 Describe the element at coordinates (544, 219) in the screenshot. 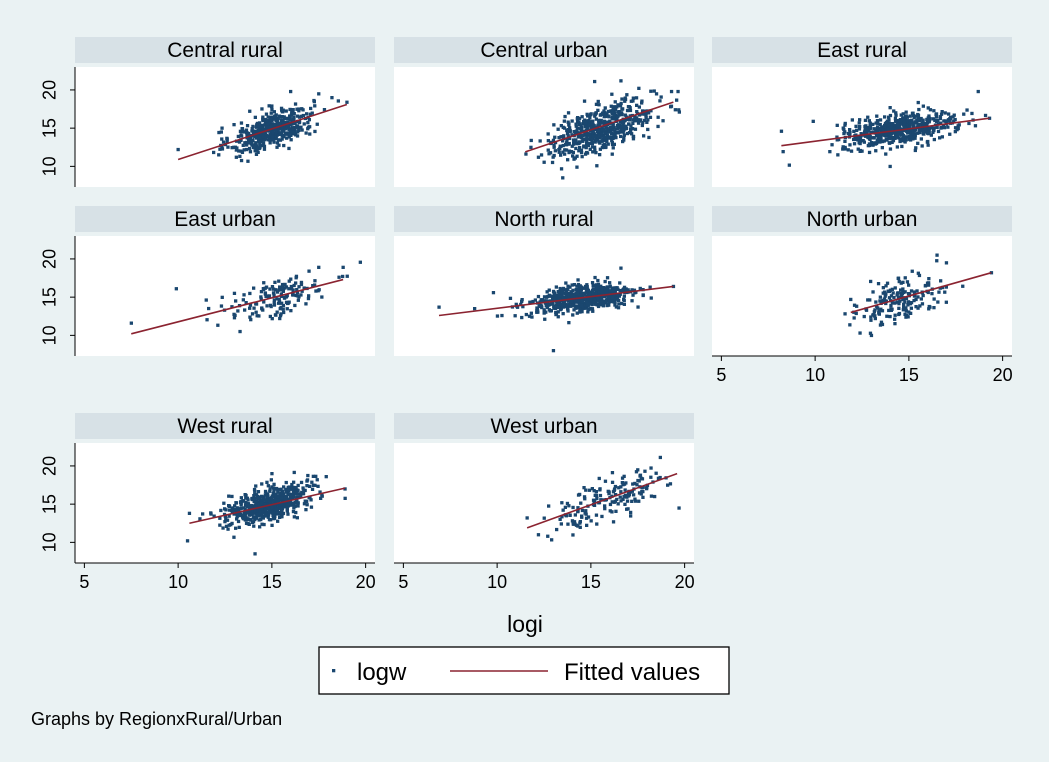

I see `panel-strip` at that location.